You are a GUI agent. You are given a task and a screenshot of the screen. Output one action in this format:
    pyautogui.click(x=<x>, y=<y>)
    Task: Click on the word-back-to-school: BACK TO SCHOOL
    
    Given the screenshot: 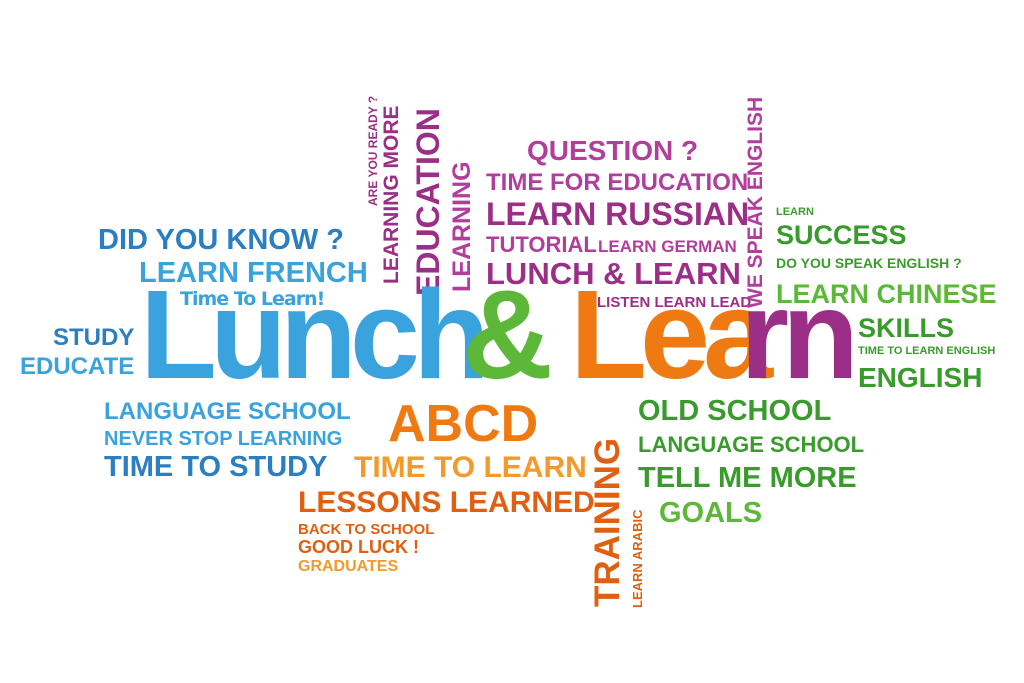 What is the action you would take?
    pyautogui.click(x=366, y=529)
    